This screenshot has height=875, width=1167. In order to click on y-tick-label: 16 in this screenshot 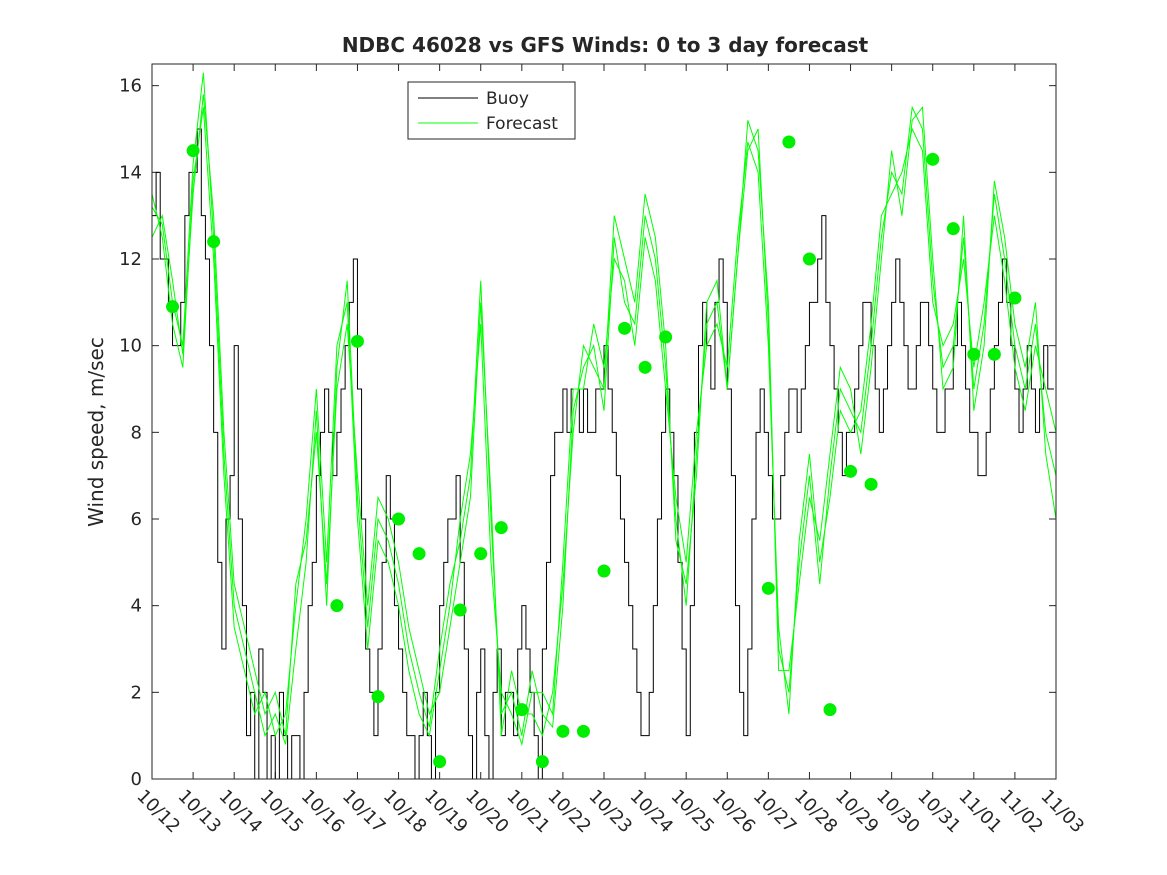, I will do `click(130, 86)`.